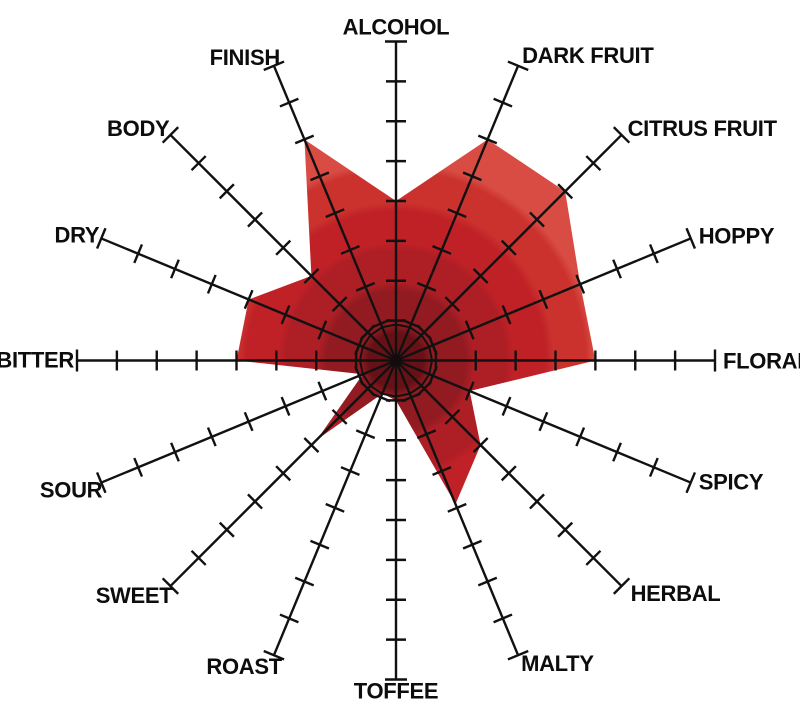 This screenshot has height=728, width=800. I want to click on axis-label-hoppy: HOPPY, so click(737, 235).